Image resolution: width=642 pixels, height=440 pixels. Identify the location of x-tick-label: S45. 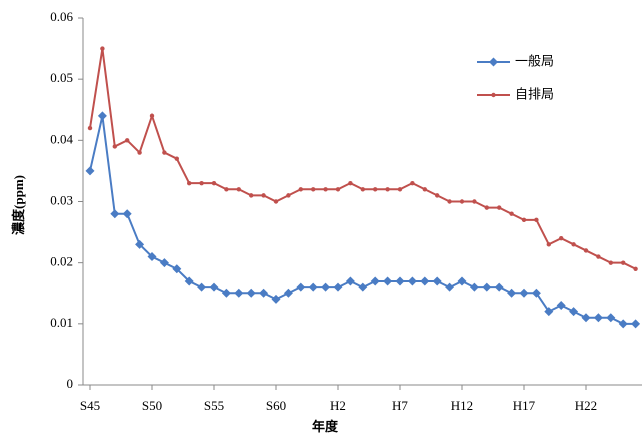
(90, 405).